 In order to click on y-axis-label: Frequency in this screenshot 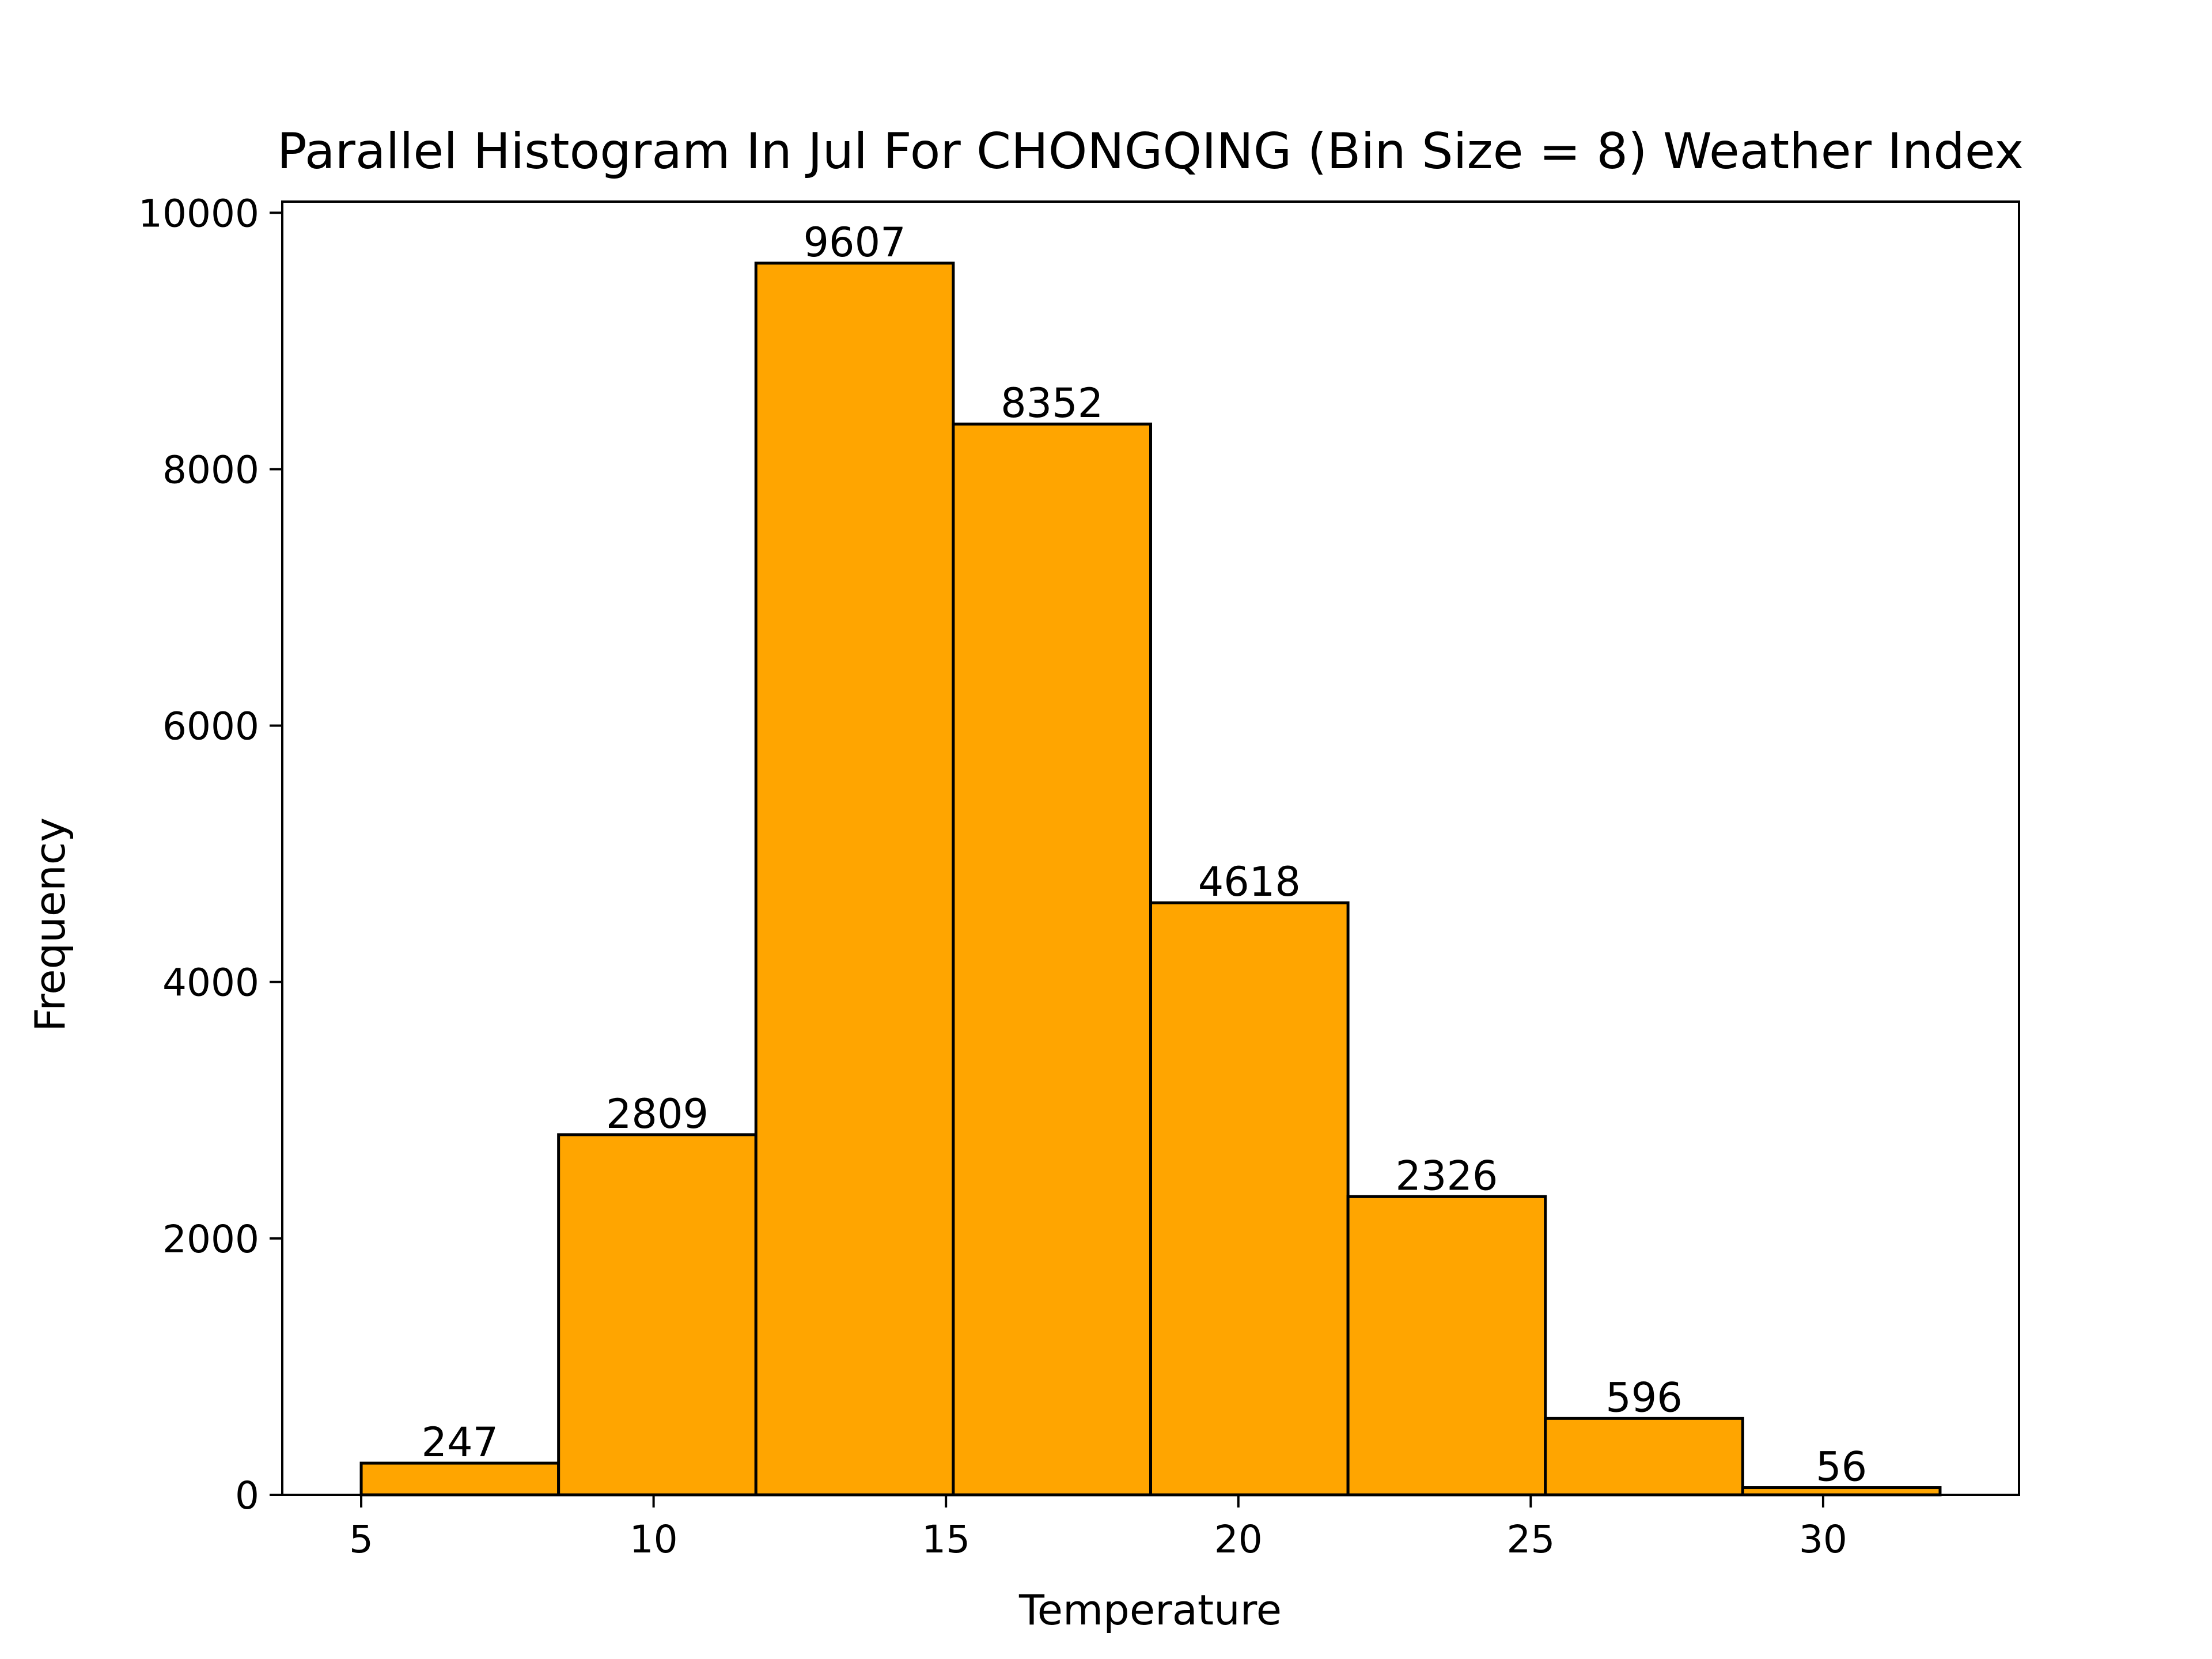, I will do `click(50, 924)`.